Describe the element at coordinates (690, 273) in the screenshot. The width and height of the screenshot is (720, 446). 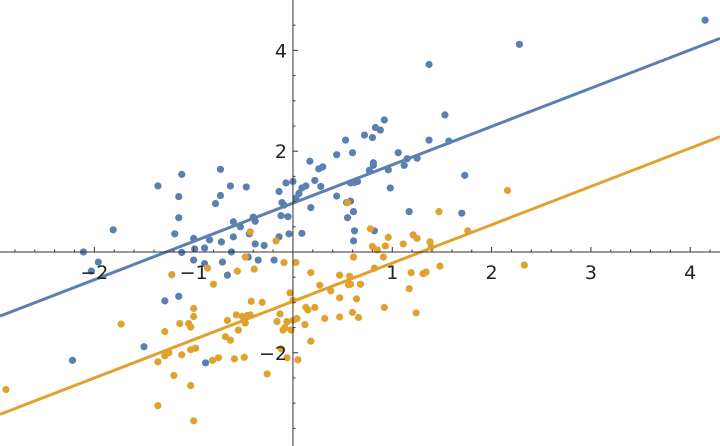
I see `x-tick-label-6: 4` at that location.